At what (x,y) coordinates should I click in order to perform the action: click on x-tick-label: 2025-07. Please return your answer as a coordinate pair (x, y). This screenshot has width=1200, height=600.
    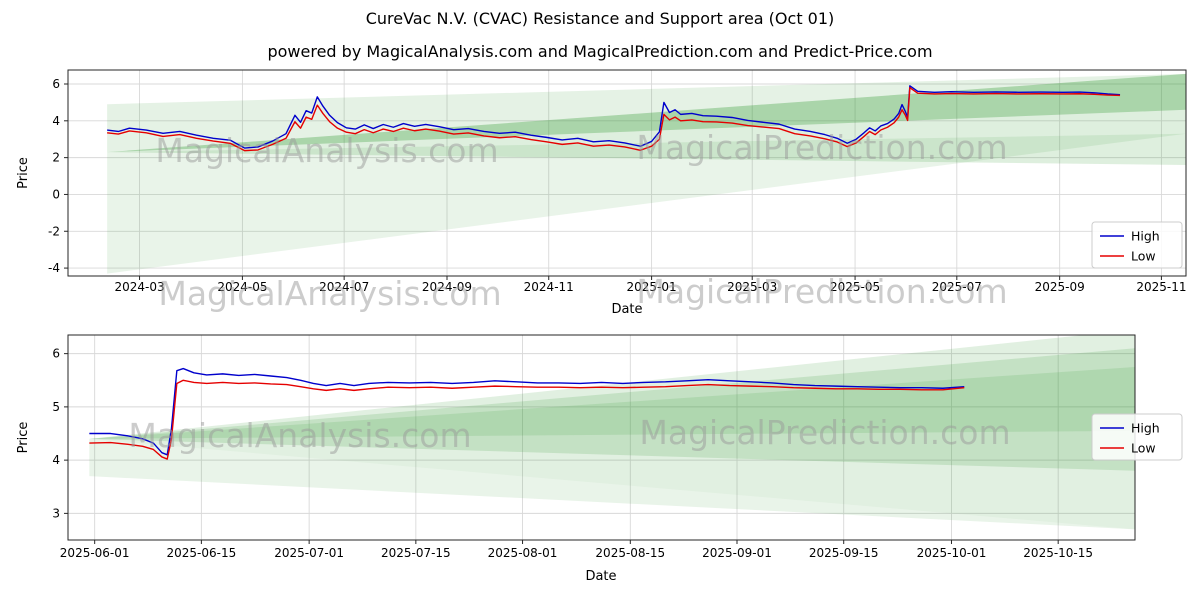
    Looking at the image, I should click on (957, 287).